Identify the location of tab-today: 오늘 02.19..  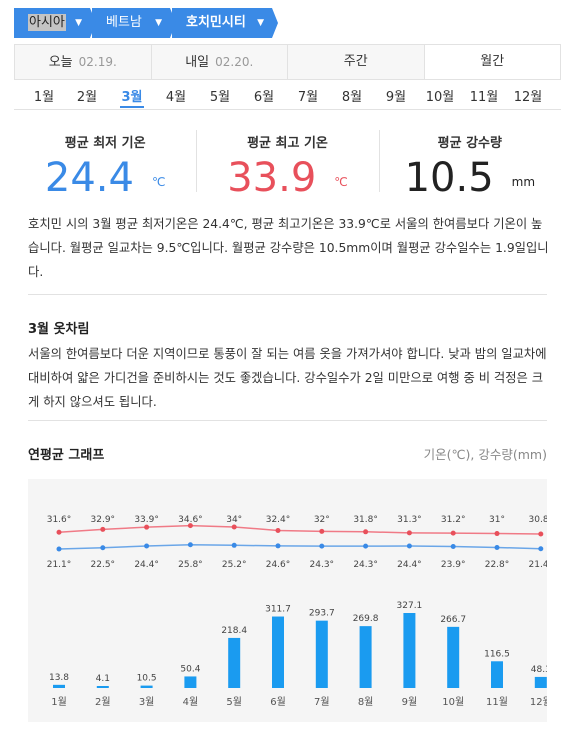
(83, 62).